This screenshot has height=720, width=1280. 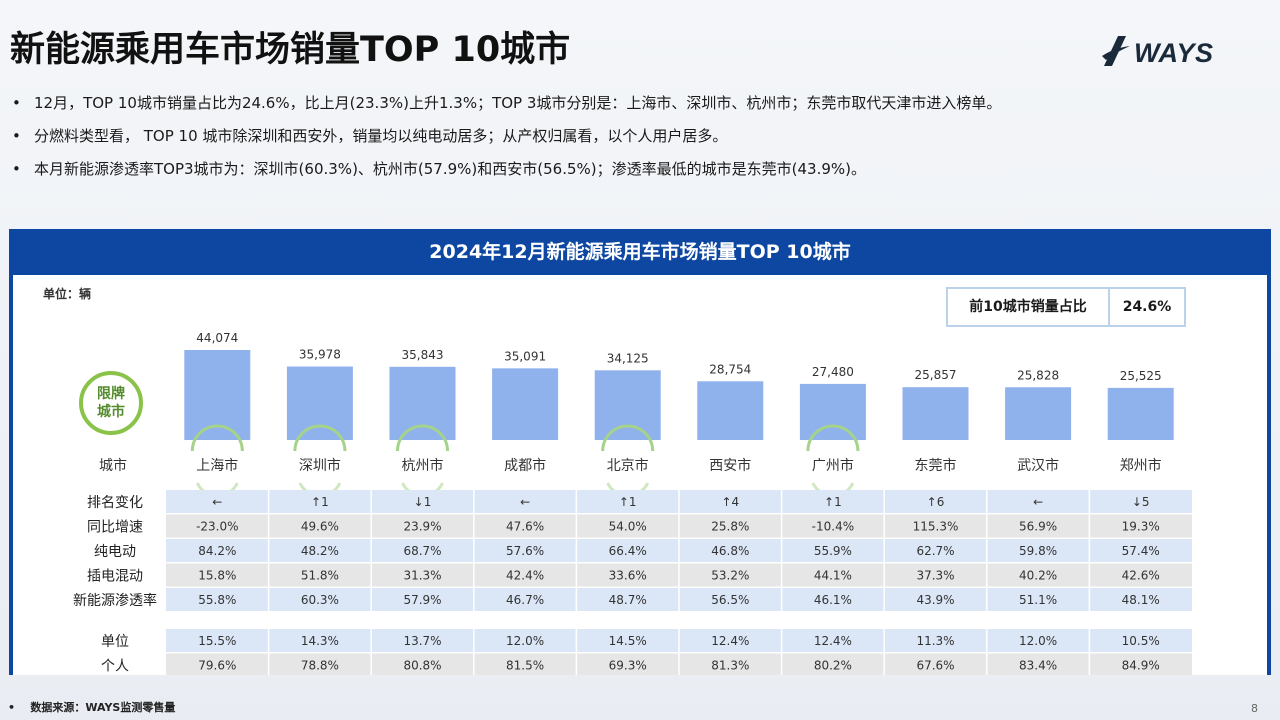 I want to click on city-label: 深圳市, so click(x=320, y=465).